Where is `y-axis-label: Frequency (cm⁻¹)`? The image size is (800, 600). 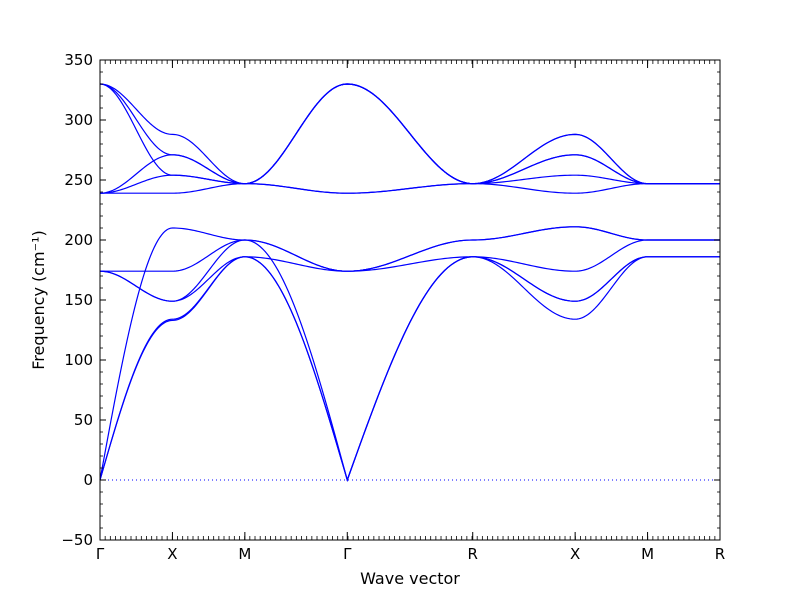
y-axis-label: Frequency (cm⁻¹) is located at coordinates (38, 299).